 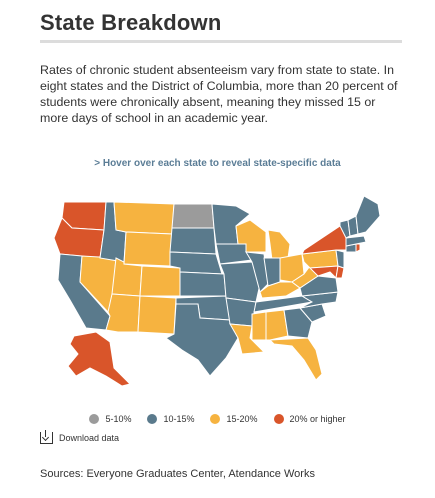 What do you see at coordinates (277, 325) in the screenshot?
I see `state-al` at bounding box center [277, 325].